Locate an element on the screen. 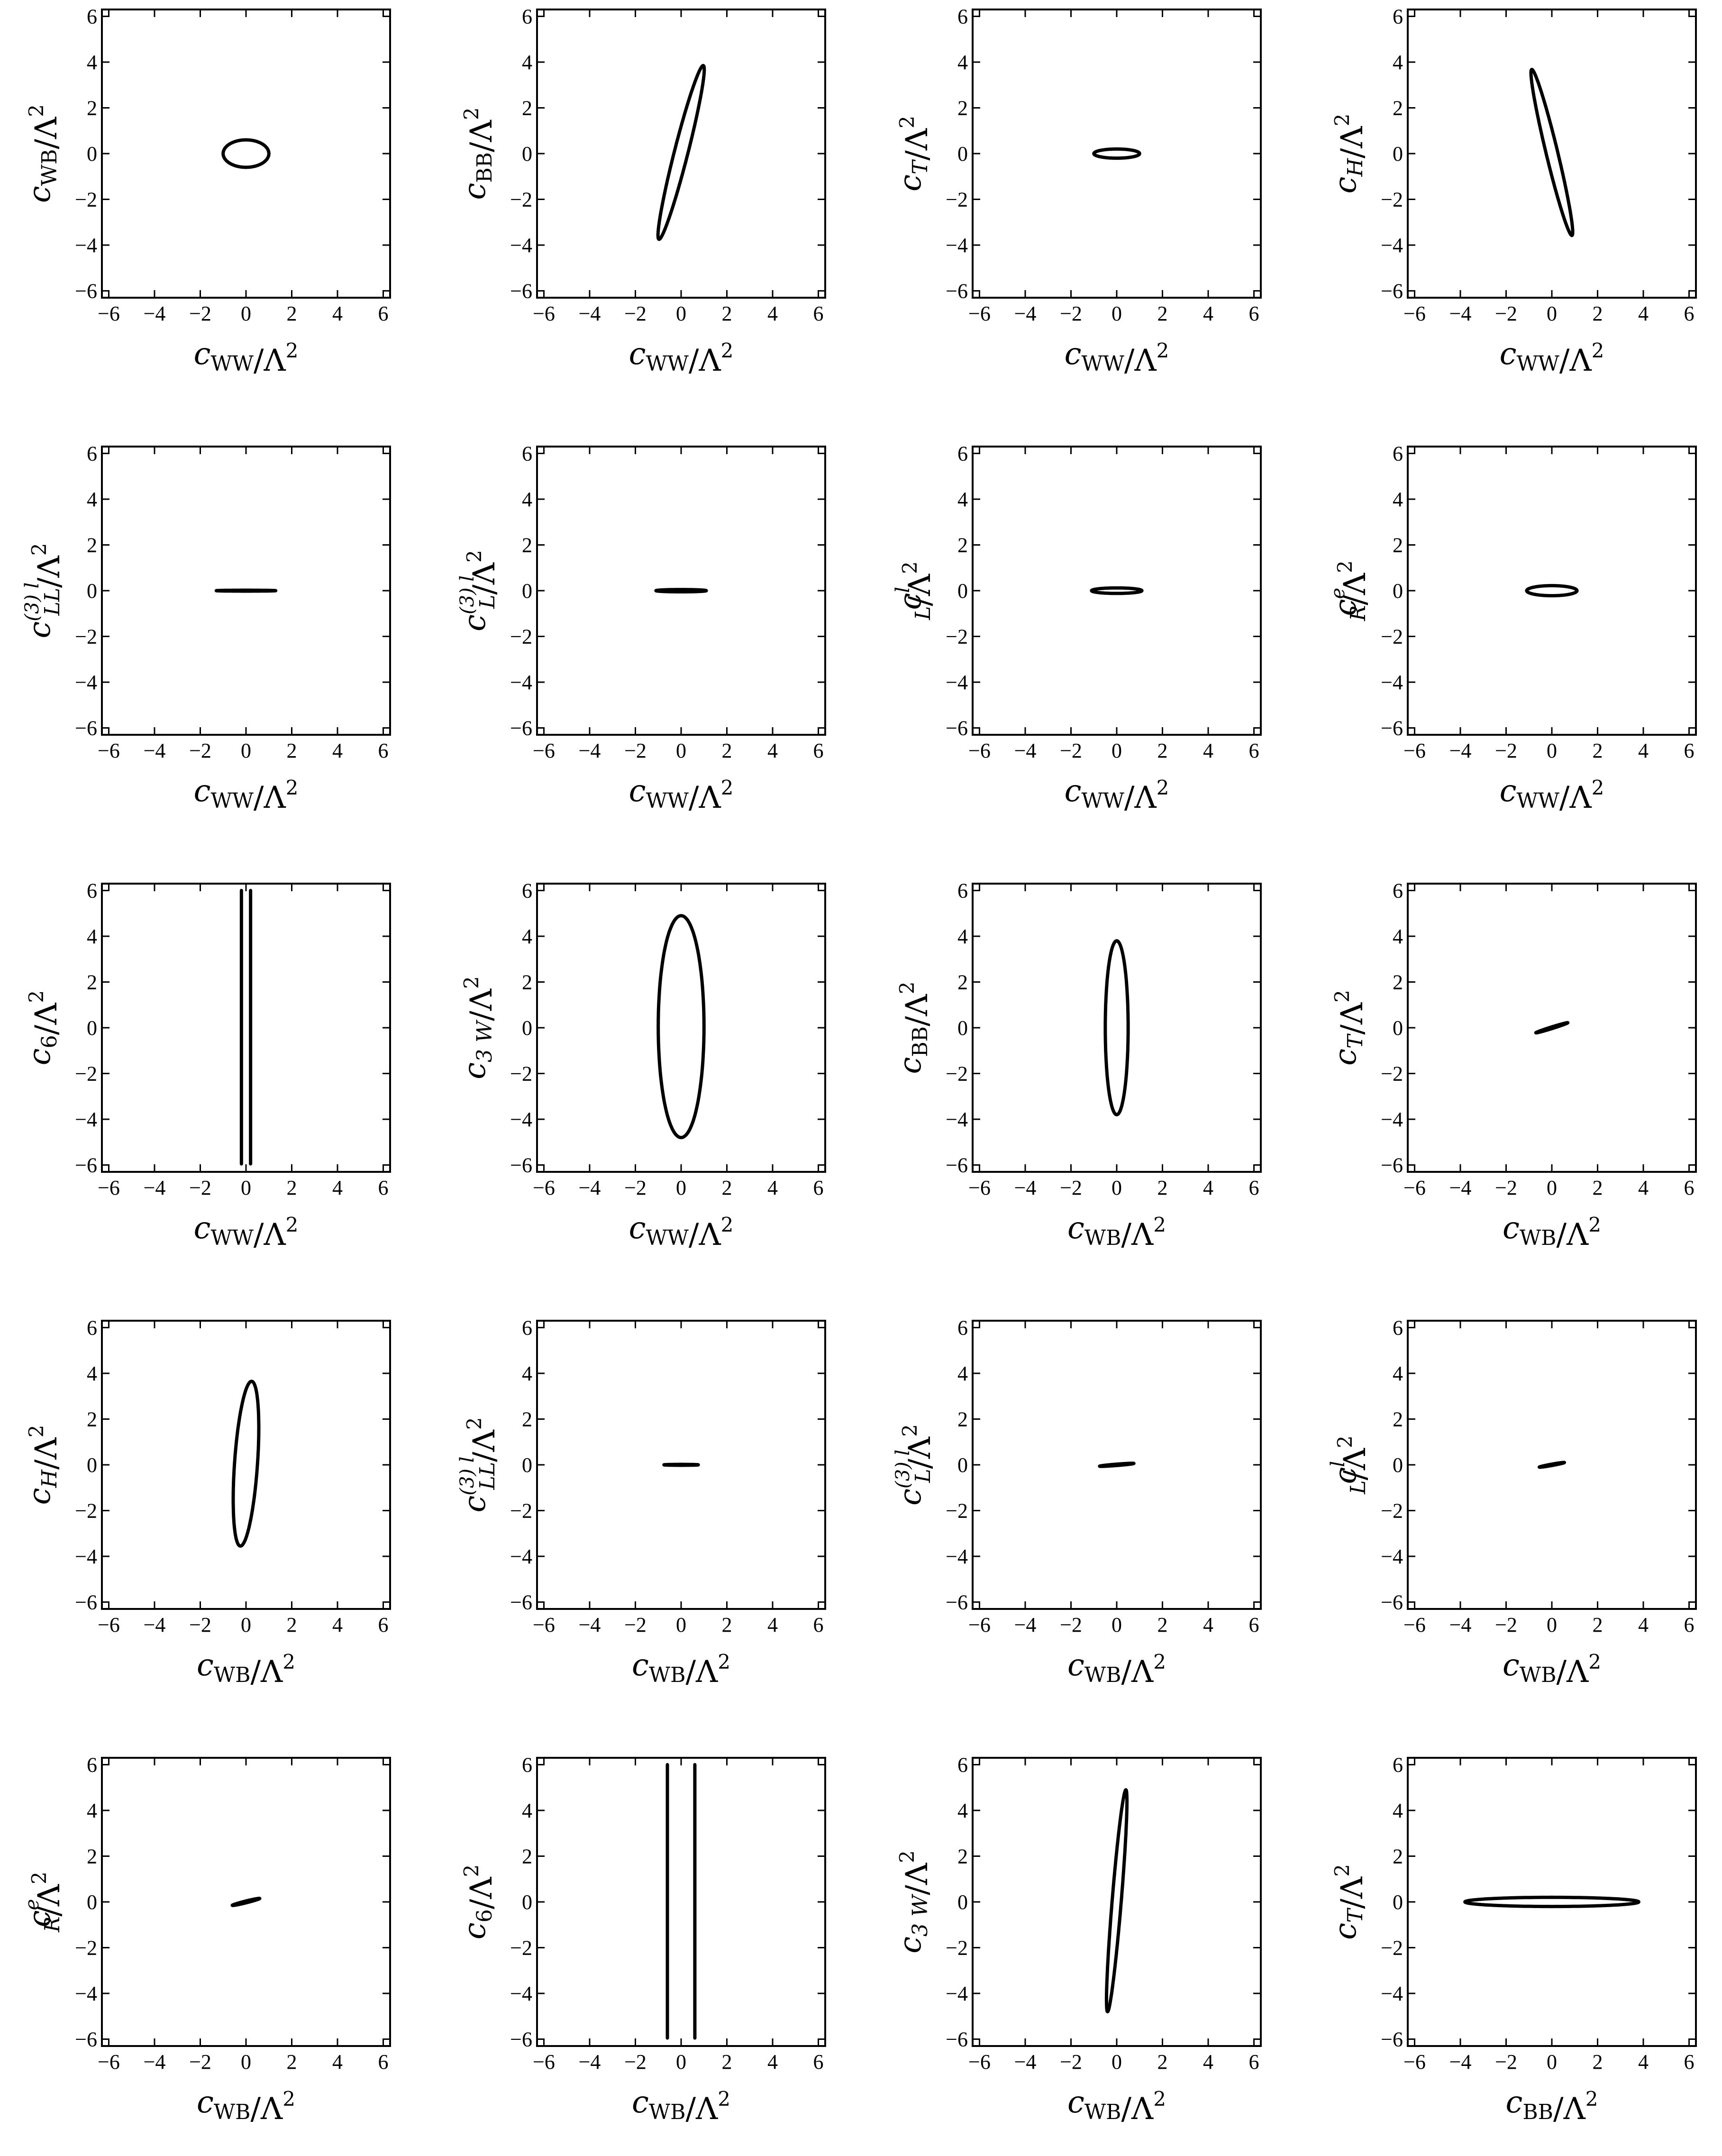 Image resolution: width=1722 pixels, height=2156 pixels. panel: −6 −4 −2 0 2 4 6 −6 −4 −2 0 2 4 6 cWW/Λ2 c3 W/Λ2 is located at coordinates (641, 1065).